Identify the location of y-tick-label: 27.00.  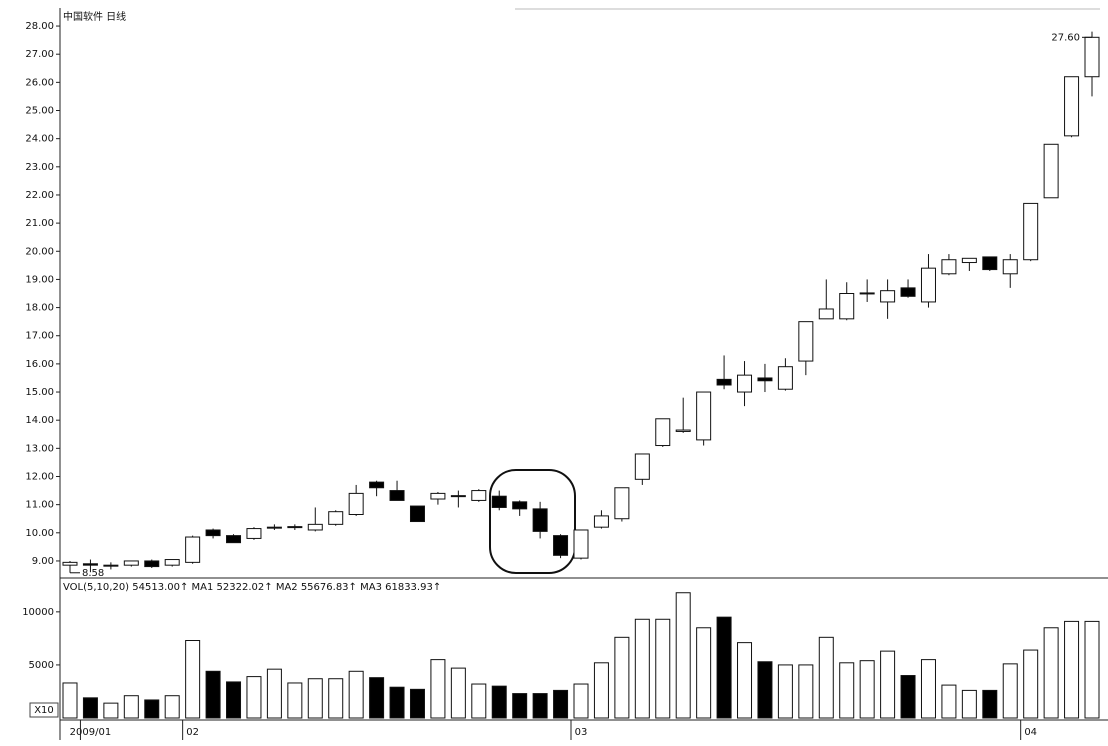
(39, 54).